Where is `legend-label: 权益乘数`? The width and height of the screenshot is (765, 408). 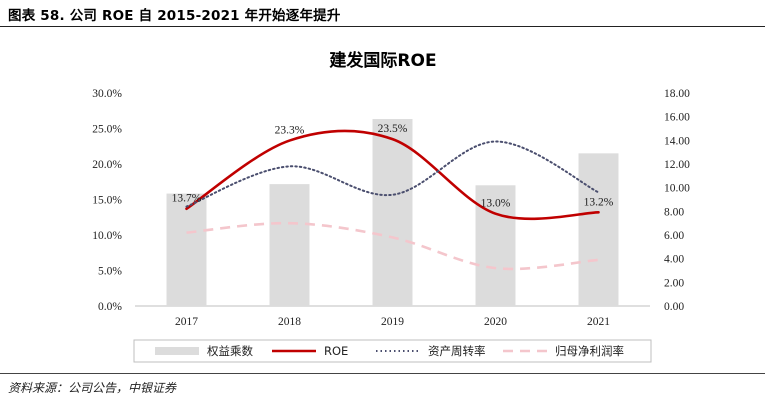 legend-label: 权益乘数 is located at coordinates (230, 351).